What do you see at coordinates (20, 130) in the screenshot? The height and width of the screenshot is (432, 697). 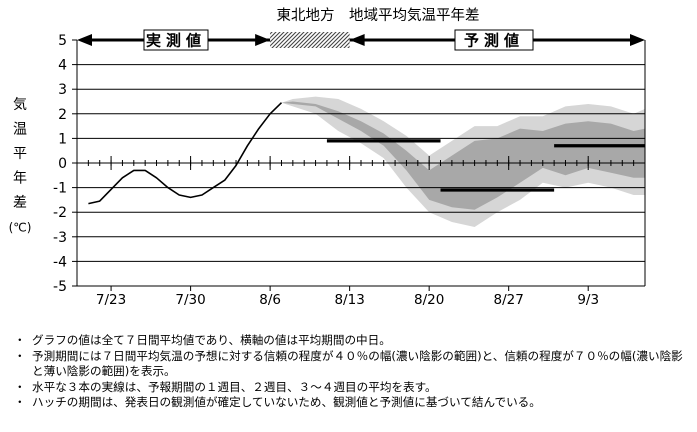 I see `y-axis-label-char: 温` at bounding box center [20, 130].